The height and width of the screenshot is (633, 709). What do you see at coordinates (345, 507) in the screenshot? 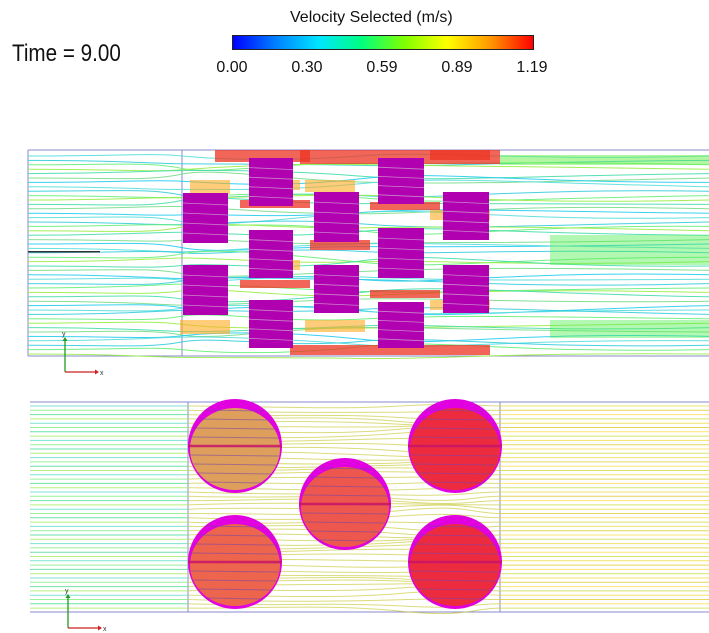
I see `obstacle-flow-overlay` at bounding box center [345, 507].